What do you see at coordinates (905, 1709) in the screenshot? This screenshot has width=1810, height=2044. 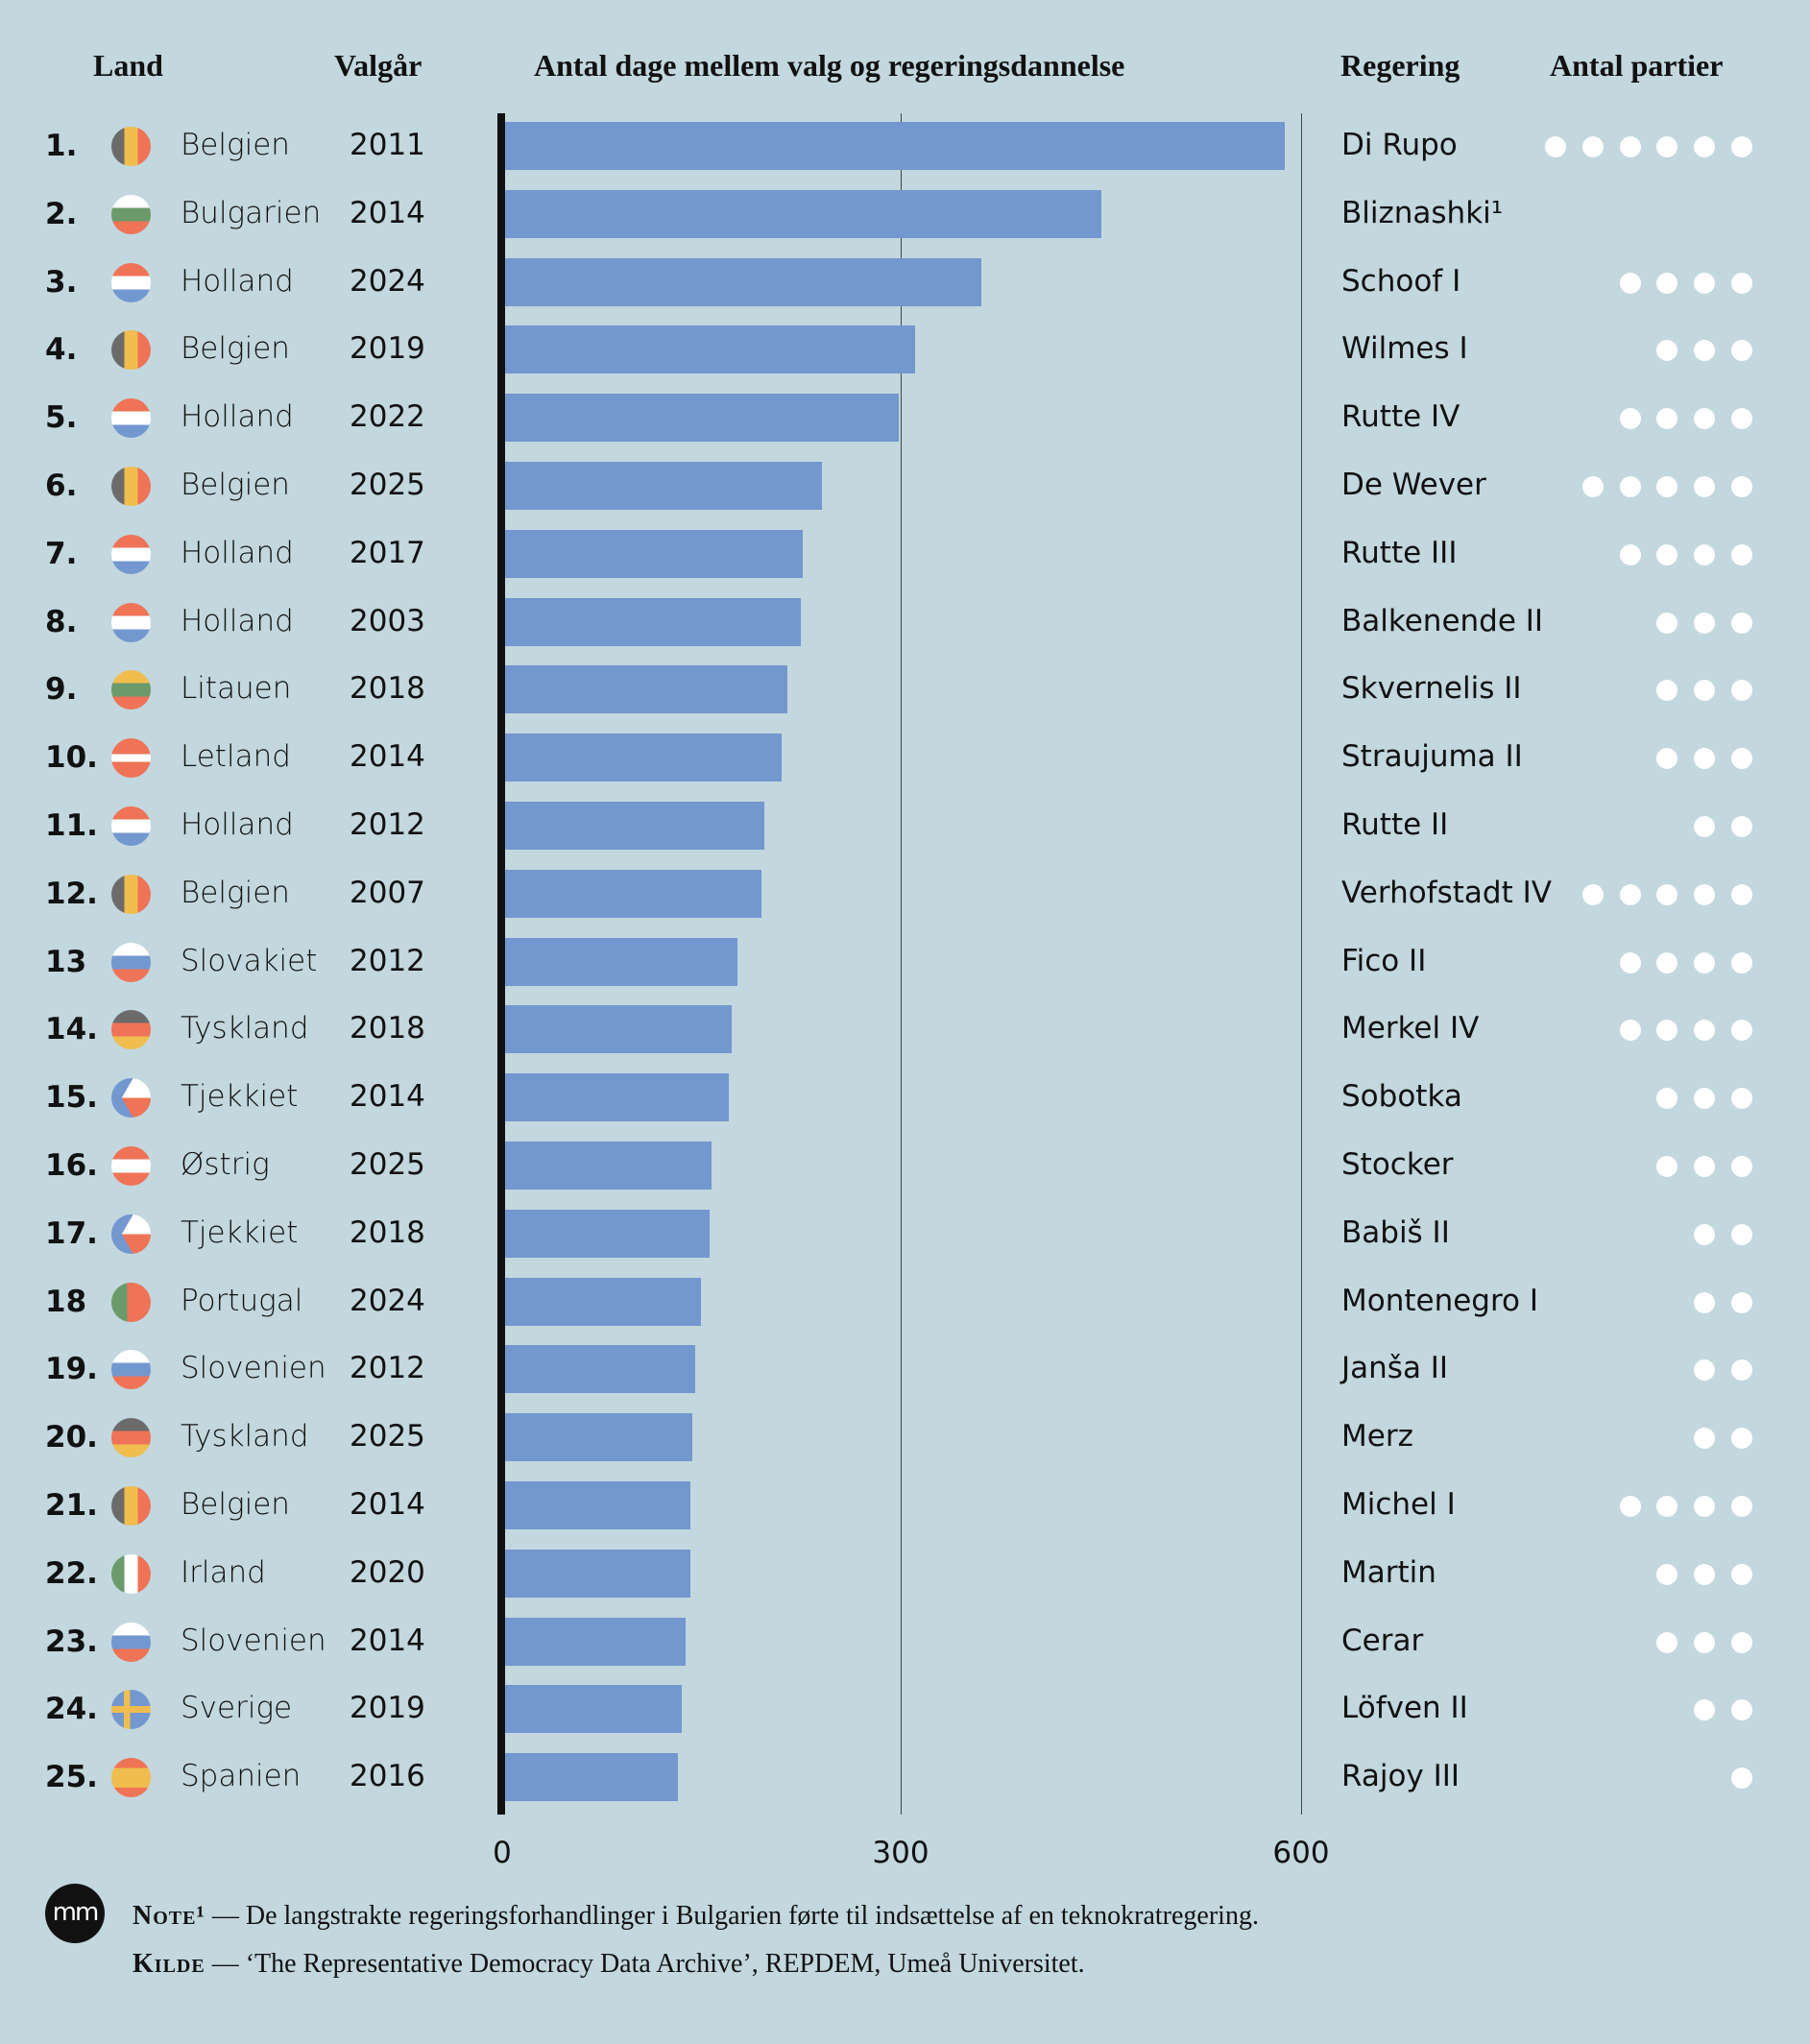 I see `table-row: 24. Sverige 2019 Löfven II` at bounding box center [905, 1709].